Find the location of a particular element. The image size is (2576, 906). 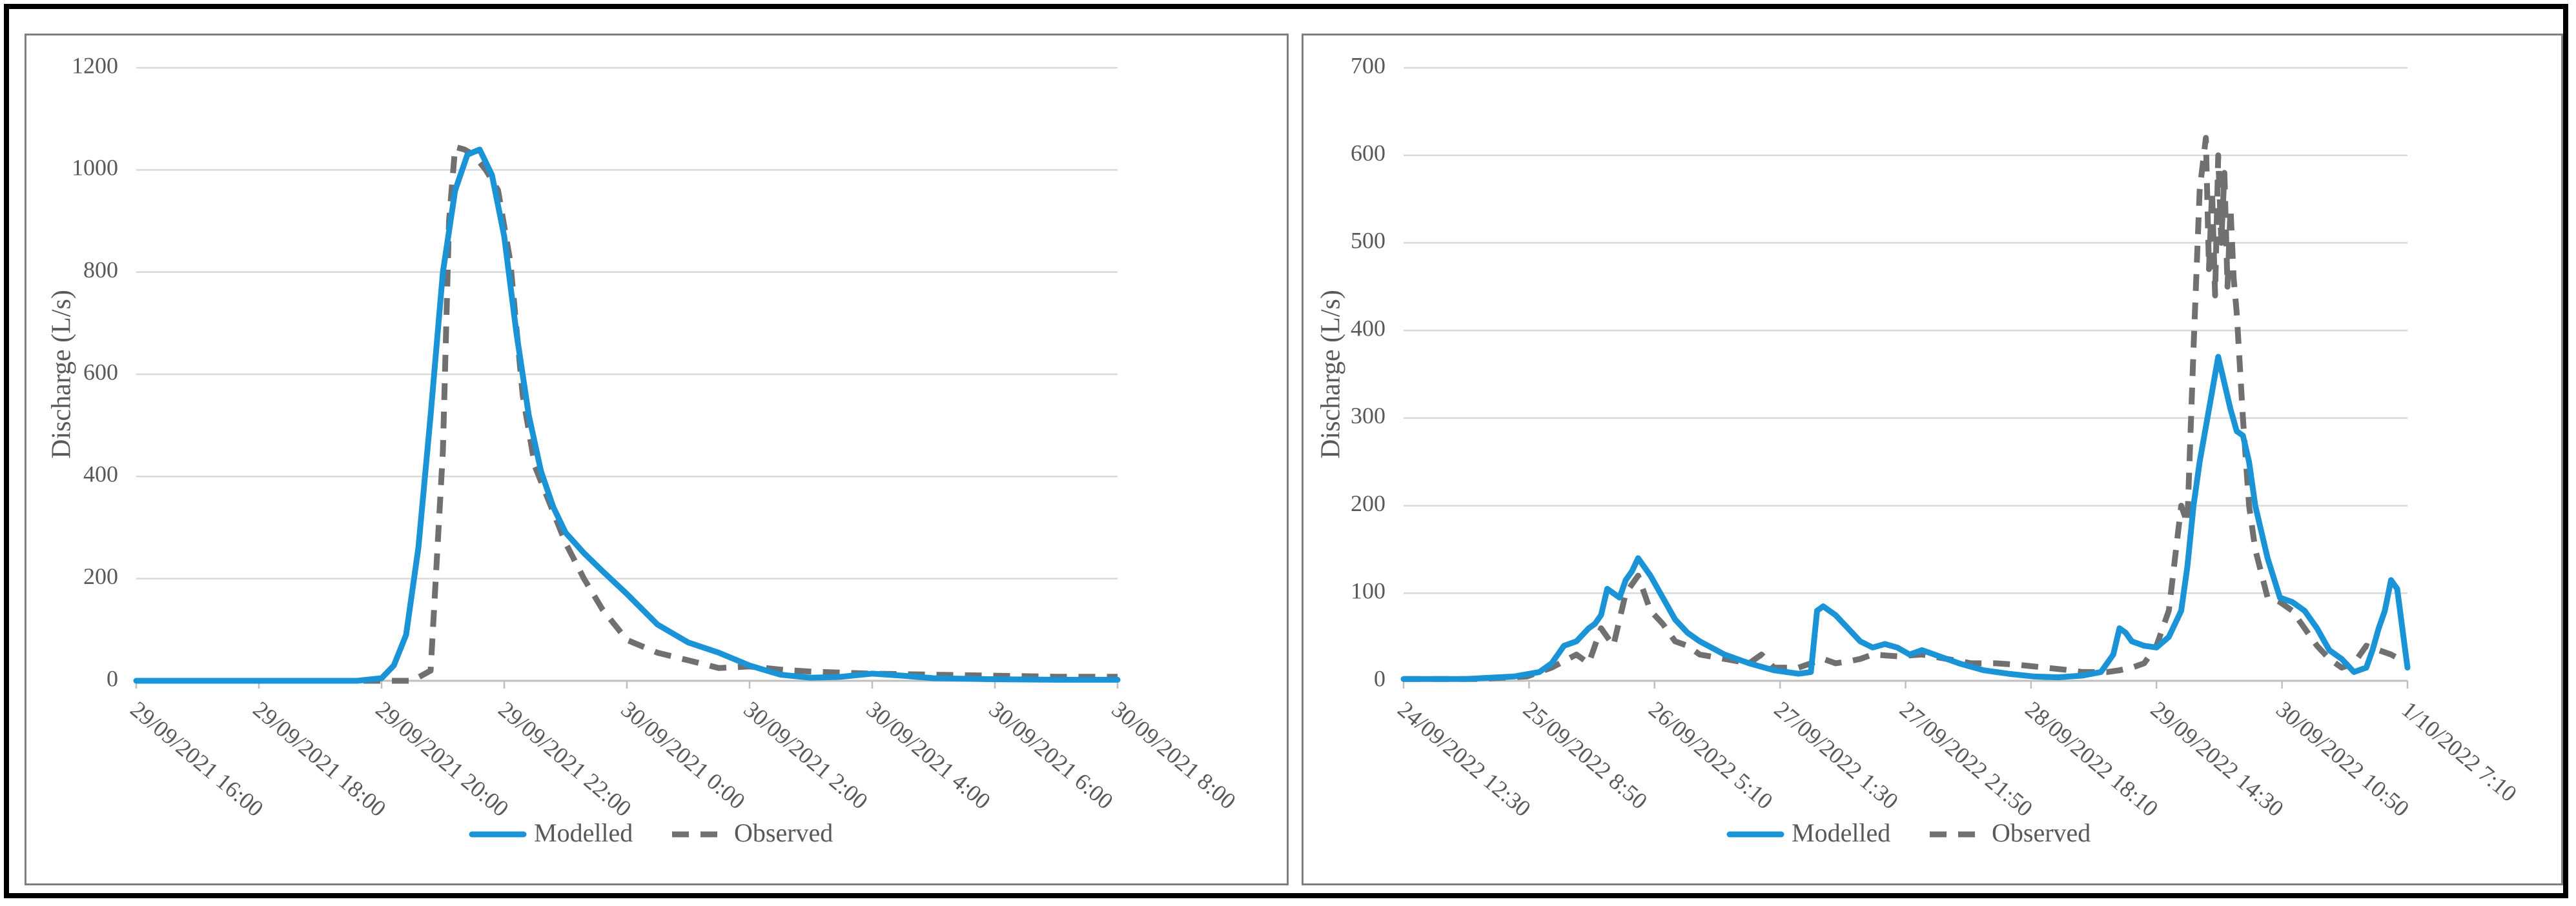

y-tick-label: 300 is located at coordinates (1368, 415).